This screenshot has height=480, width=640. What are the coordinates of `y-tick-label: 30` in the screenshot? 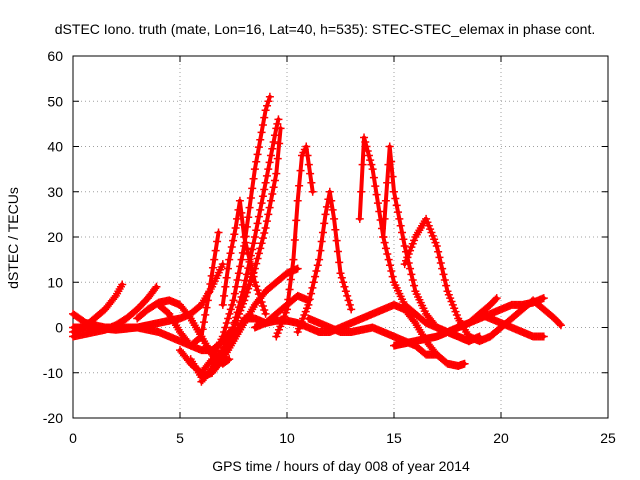 It's located at (55, 192).